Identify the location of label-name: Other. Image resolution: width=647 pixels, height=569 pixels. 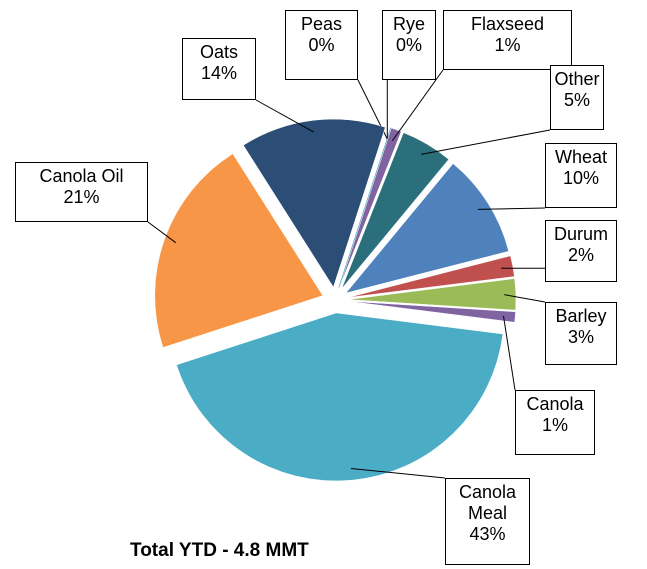
(577, 79).